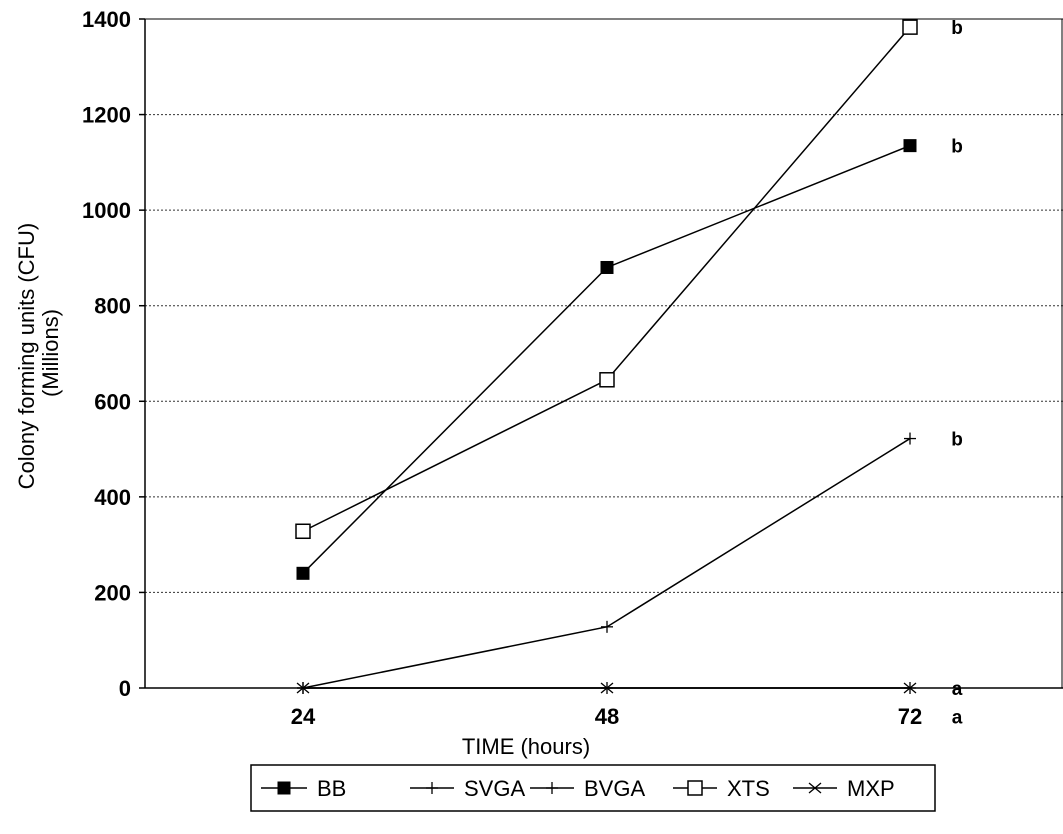 This screenshot has height=834, width=1063. Describe the element at coordinates (106, 19) in the screenshot. I see `y-tick-label: 1400` at that location.